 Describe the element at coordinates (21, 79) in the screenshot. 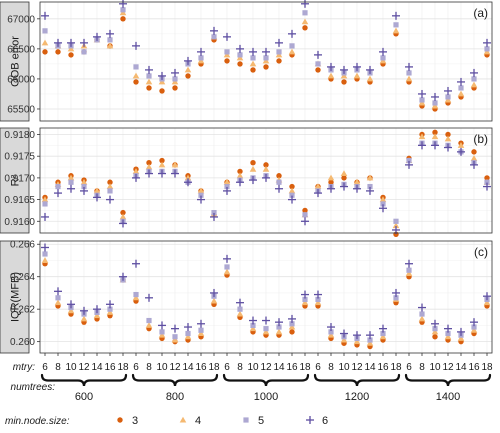

I see `y-tick-label: 66000` at that location.